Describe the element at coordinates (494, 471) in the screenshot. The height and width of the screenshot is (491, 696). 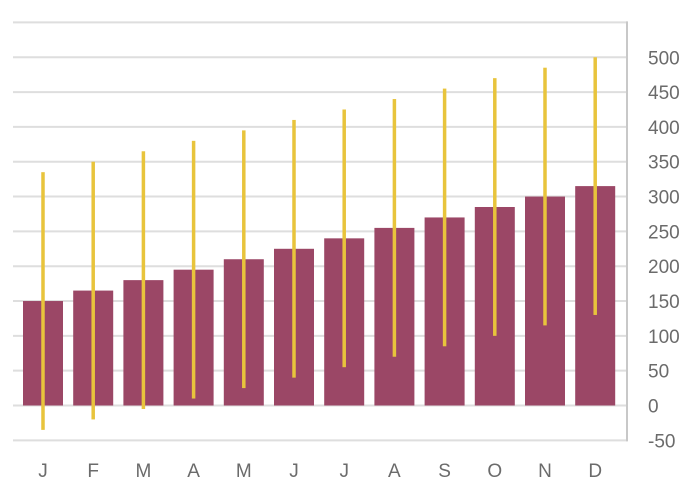
I see `x-tick-label: O` at that location.